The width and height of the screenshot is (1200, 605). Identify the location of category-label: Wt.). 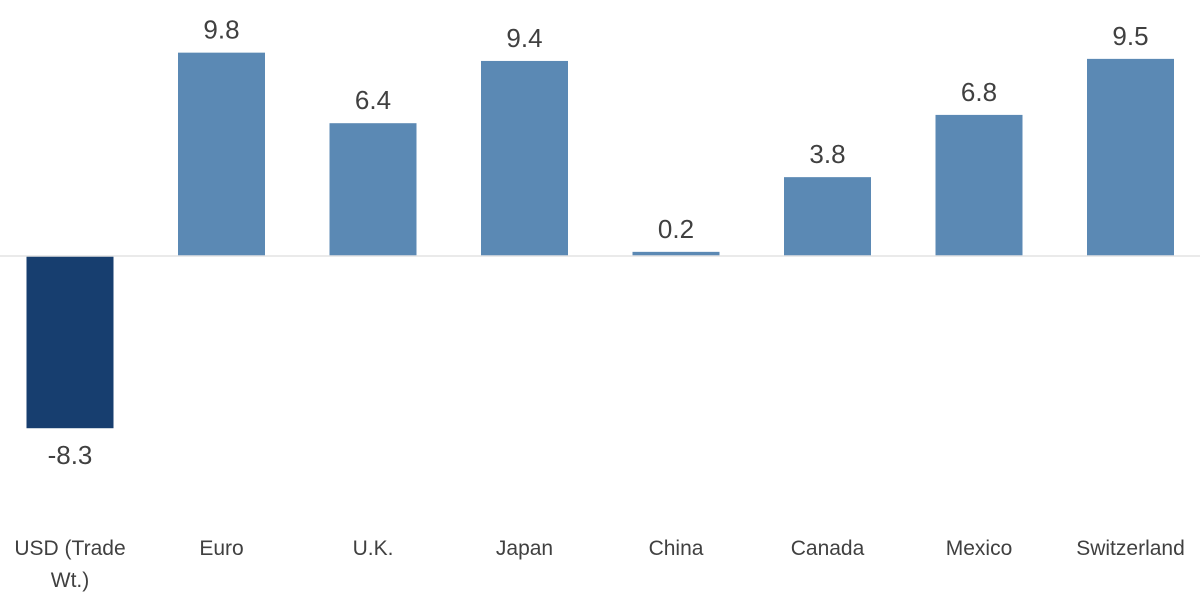
(70, 580).